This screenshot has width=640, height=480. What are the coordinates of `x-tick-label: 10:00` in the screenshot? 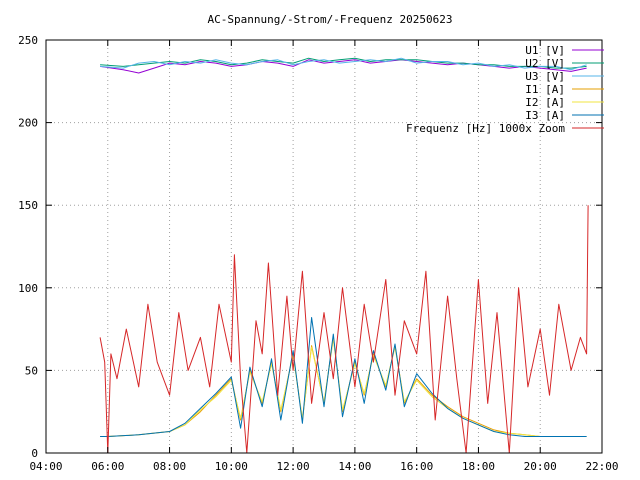 It's located at (231, 466).